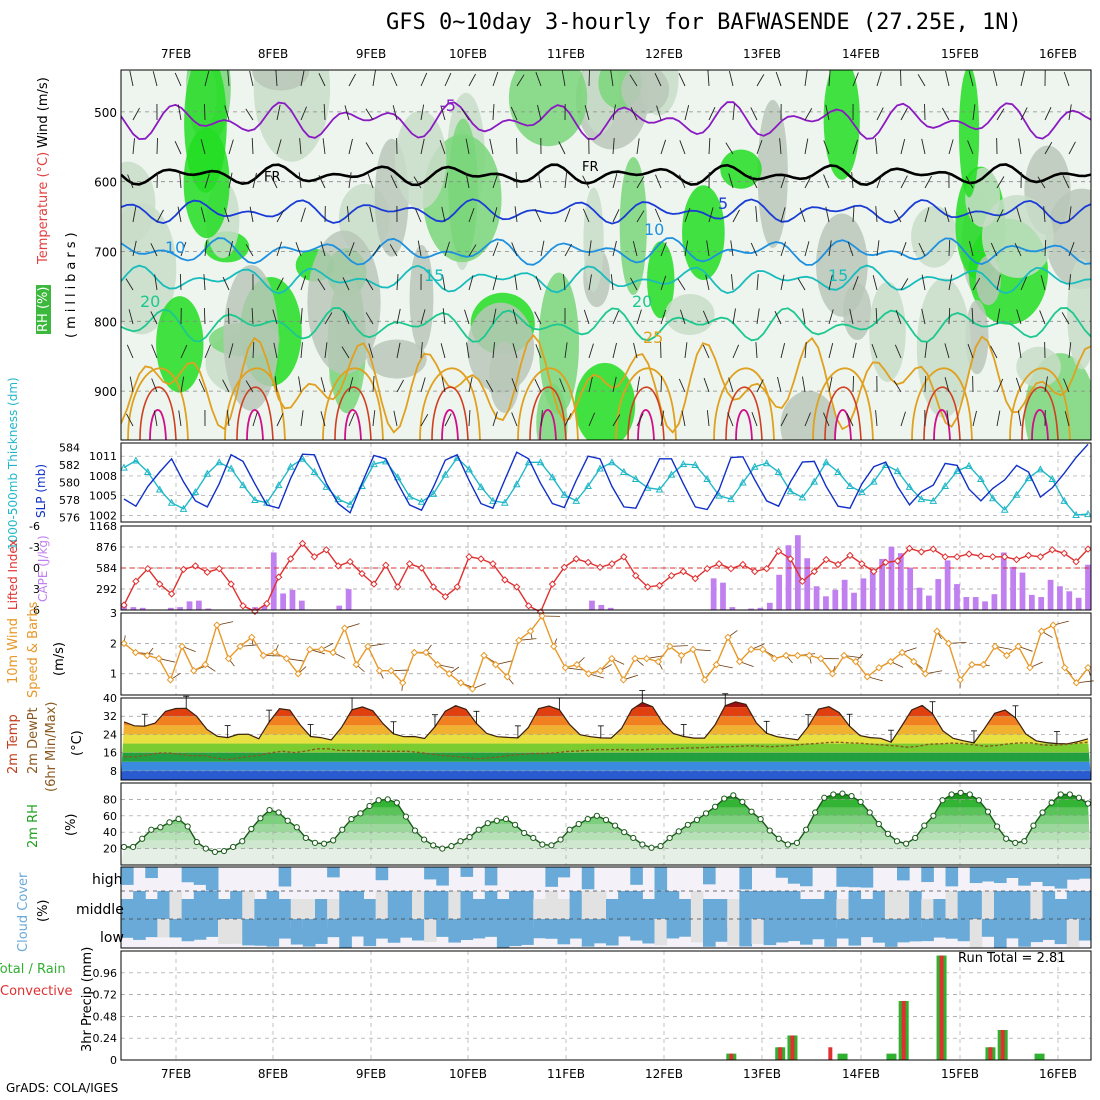  I want to click on bottom-date-label: 9FEB, so click(371, 1074).